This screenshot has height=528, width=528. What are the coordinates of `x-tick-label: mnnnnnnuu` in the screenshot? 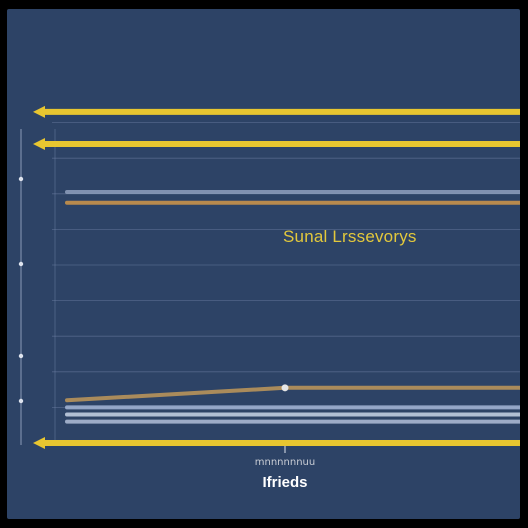 It's located at (285, 462).